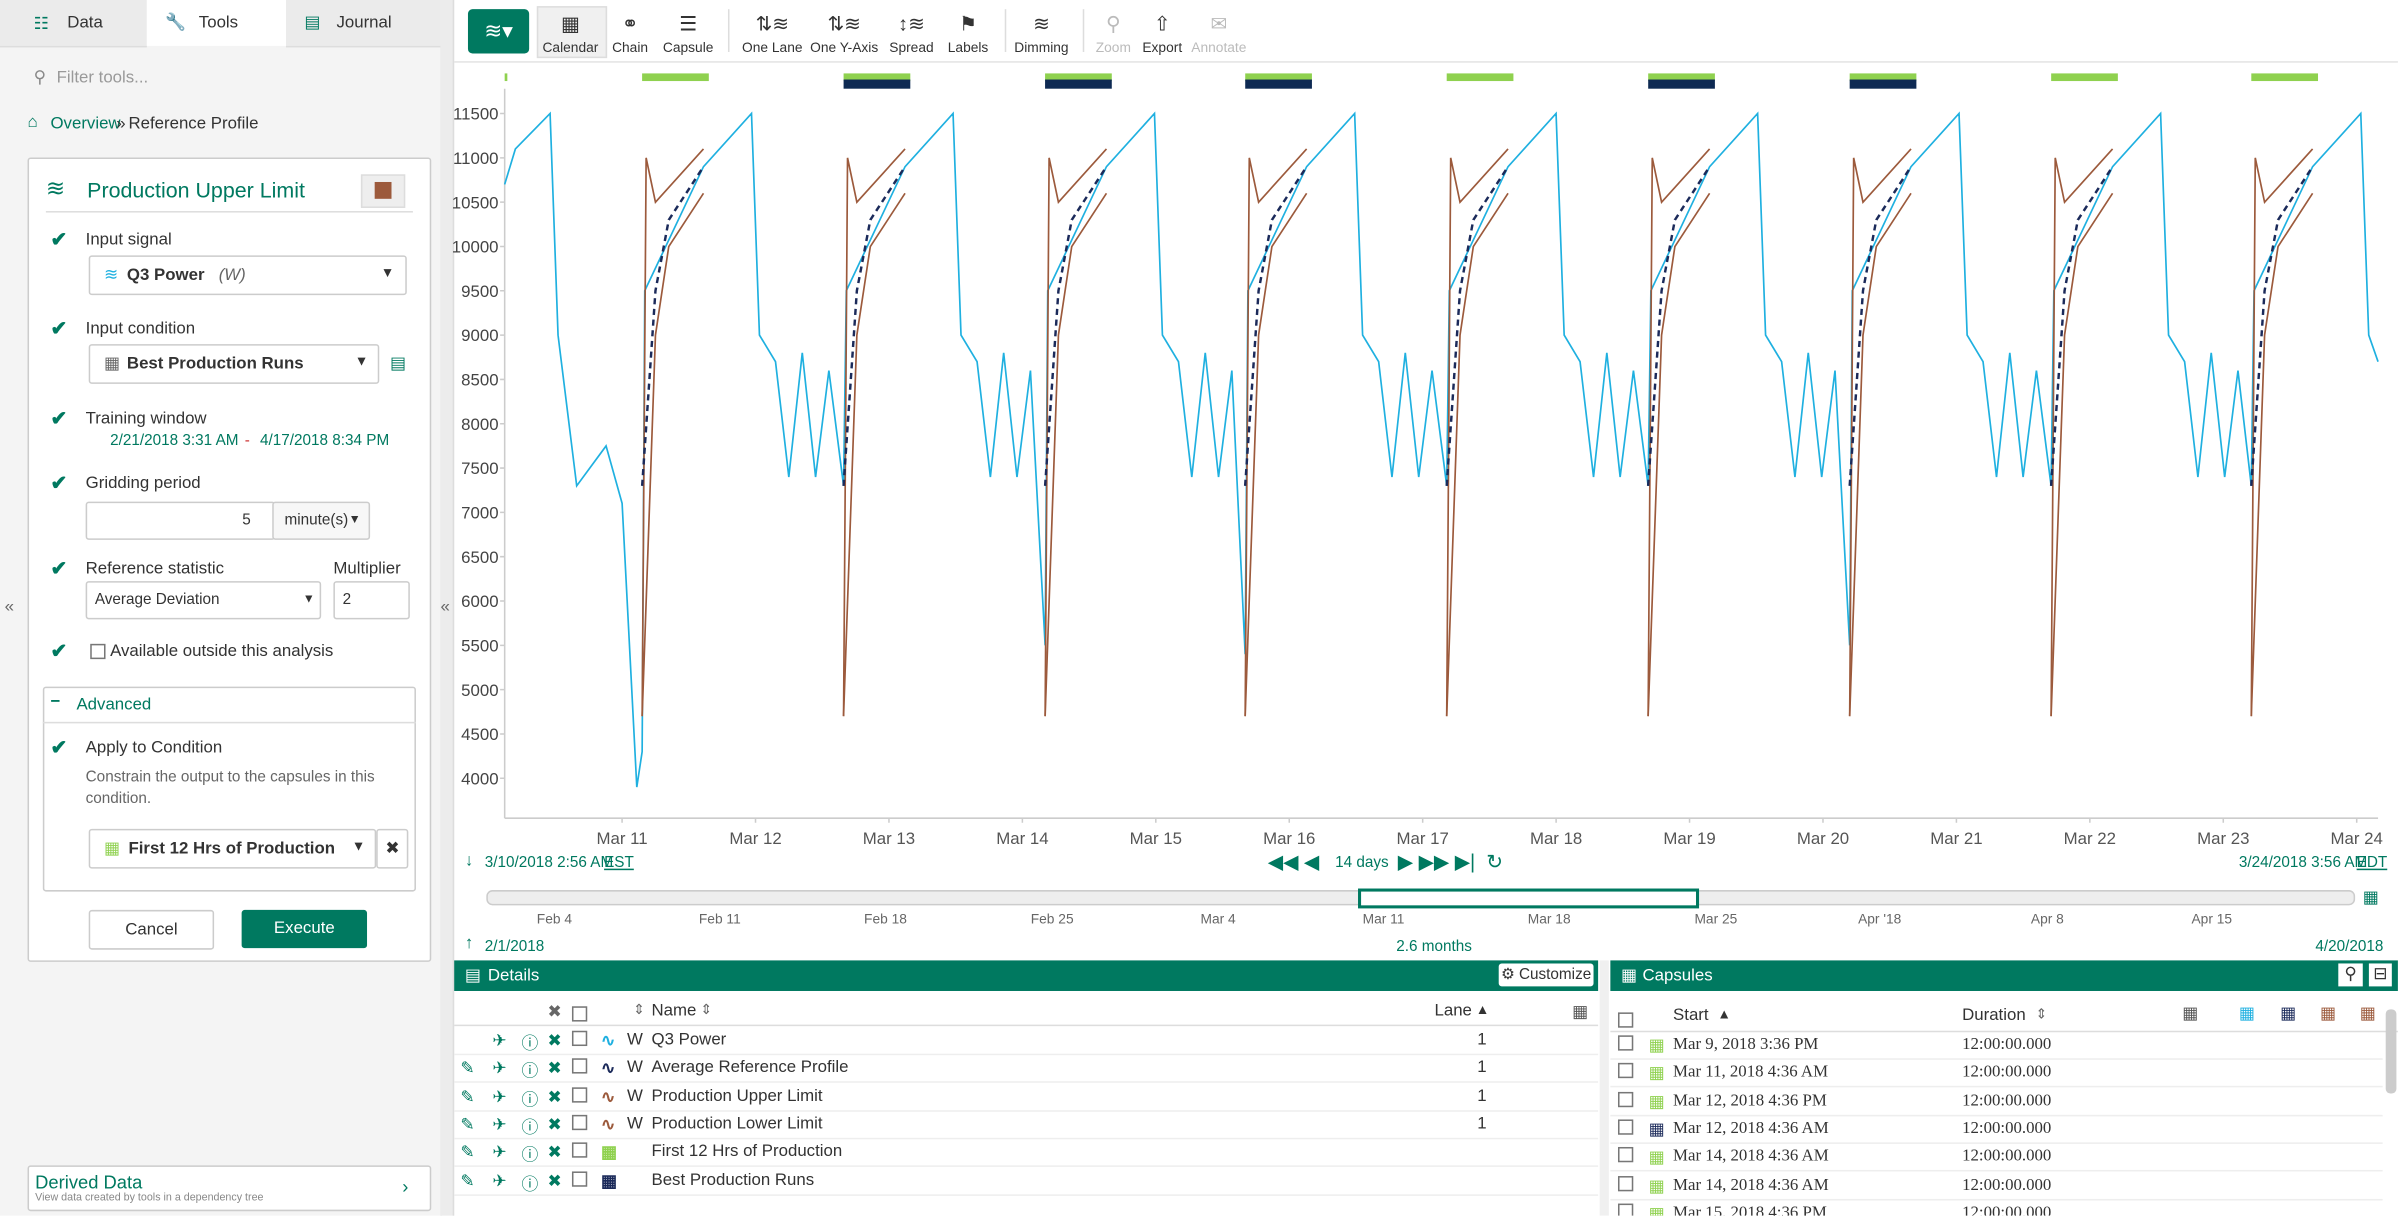 The width and height of the screenshot is (2398, 1216). What do you see at coordinates (2372, 863) in the screenshot?
I see `timezone: EDT` at bounding box center [2372, 863].